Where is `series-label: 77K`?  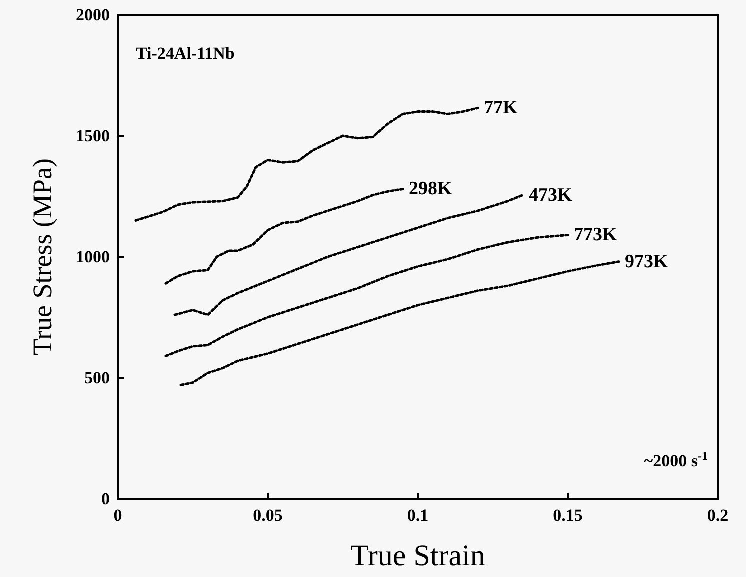
series-label: 77K is located at coordinates (501, 108).